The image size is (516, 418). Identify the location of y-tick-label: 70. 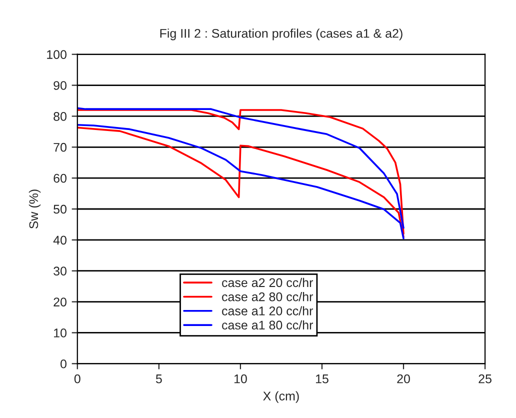
(60, 147).